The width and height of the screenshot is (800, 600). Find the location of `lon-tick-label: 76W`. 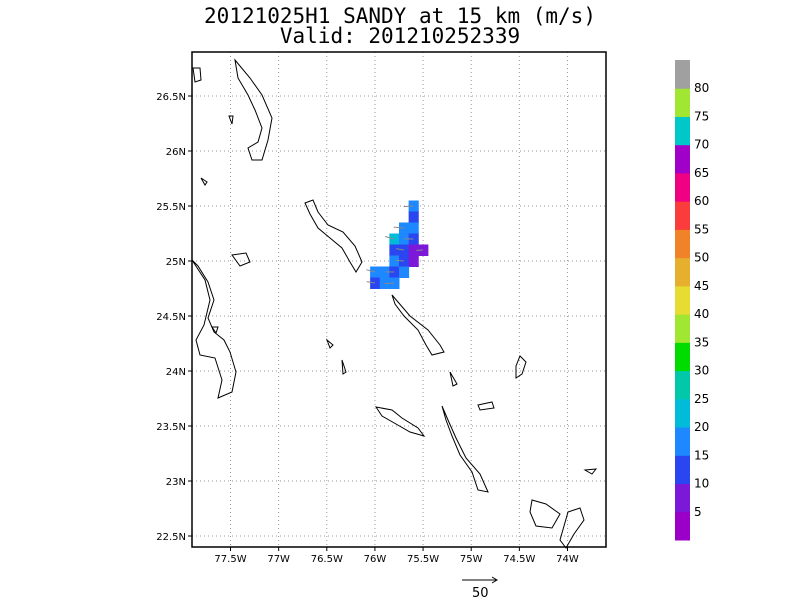

lon-tick-label: 76W is located at coordinates (375, 559).